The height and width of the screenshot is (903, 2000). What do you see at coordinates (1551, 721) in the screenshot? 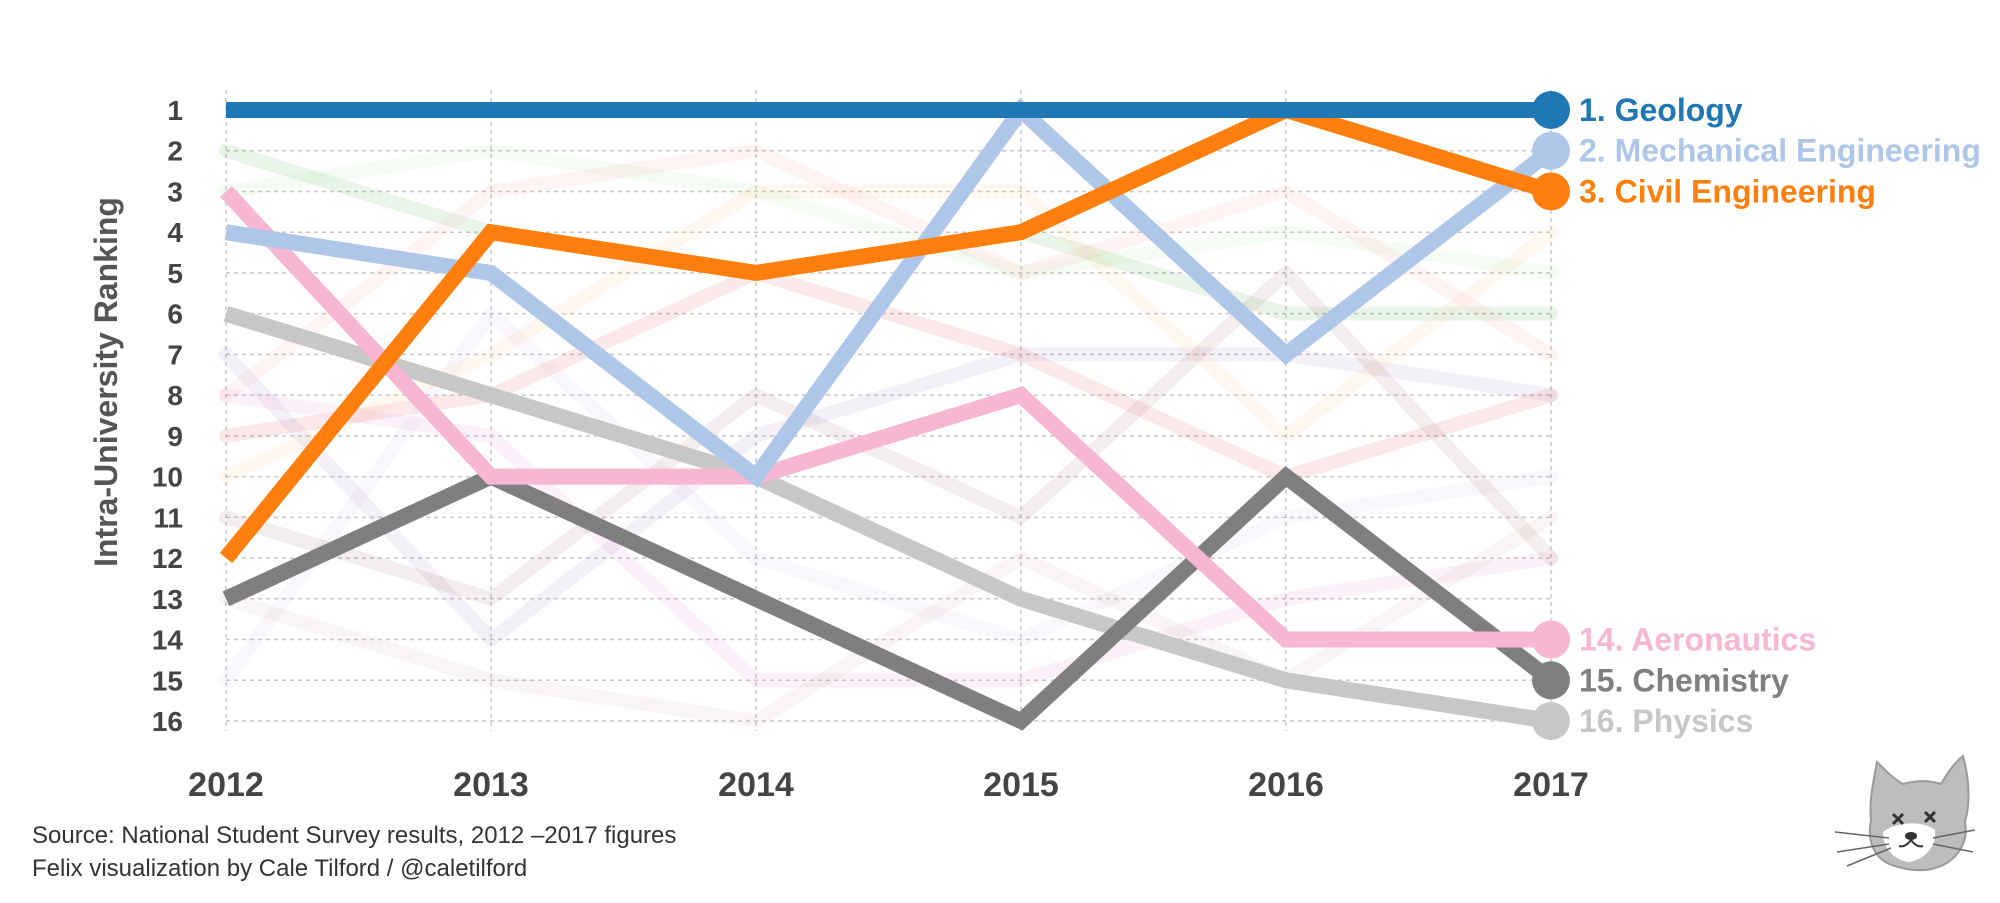
I see `end-marker-physics` at bounding box center [1551, 721].